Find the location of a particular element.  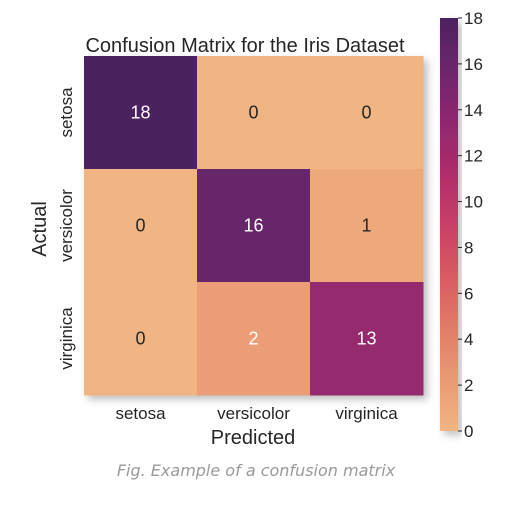

y-tick-label: versicolor is located at coordinates (66, 225).